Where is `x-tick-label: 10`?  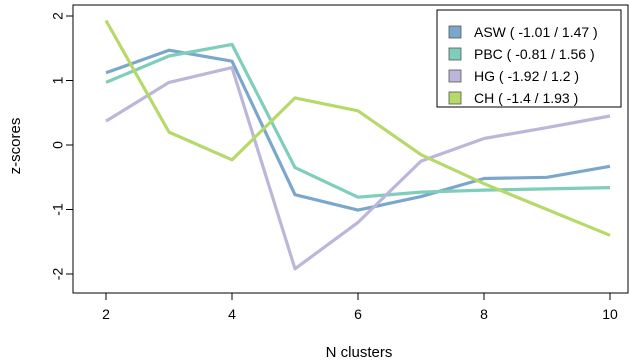 x-tick-label: 10 is located at coordinates (610, 314).